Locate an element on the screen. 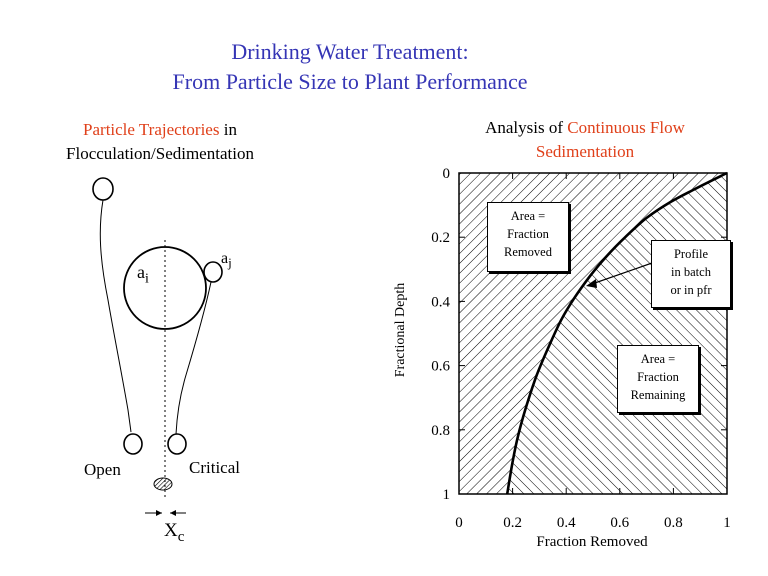  profile-arrowhead is located at coordinates (591, 283).